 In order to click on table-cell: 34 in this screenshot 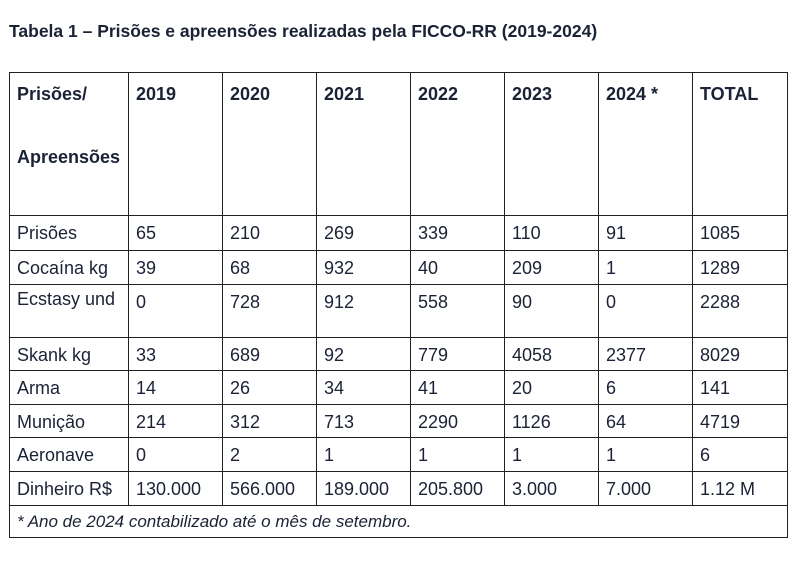, I will do `click(363, 387)`.